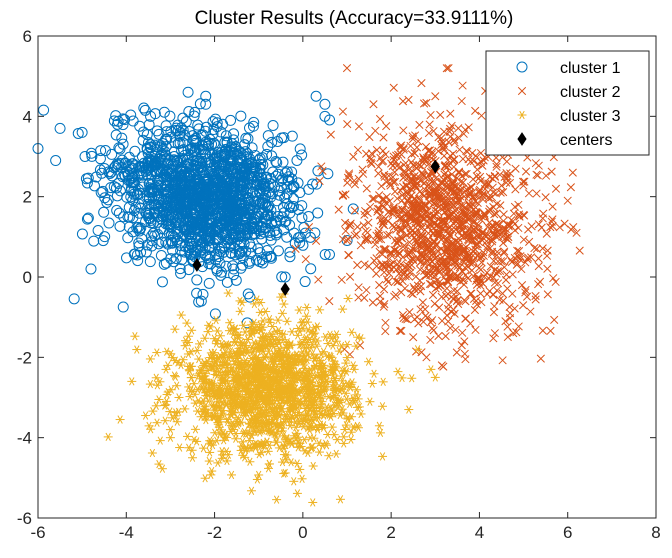 The image size is (672, 558). What do you see at coordinates (24, 438) in the screenshot?
I see `y-tick-label: -4` at bounding box center [24, 438].